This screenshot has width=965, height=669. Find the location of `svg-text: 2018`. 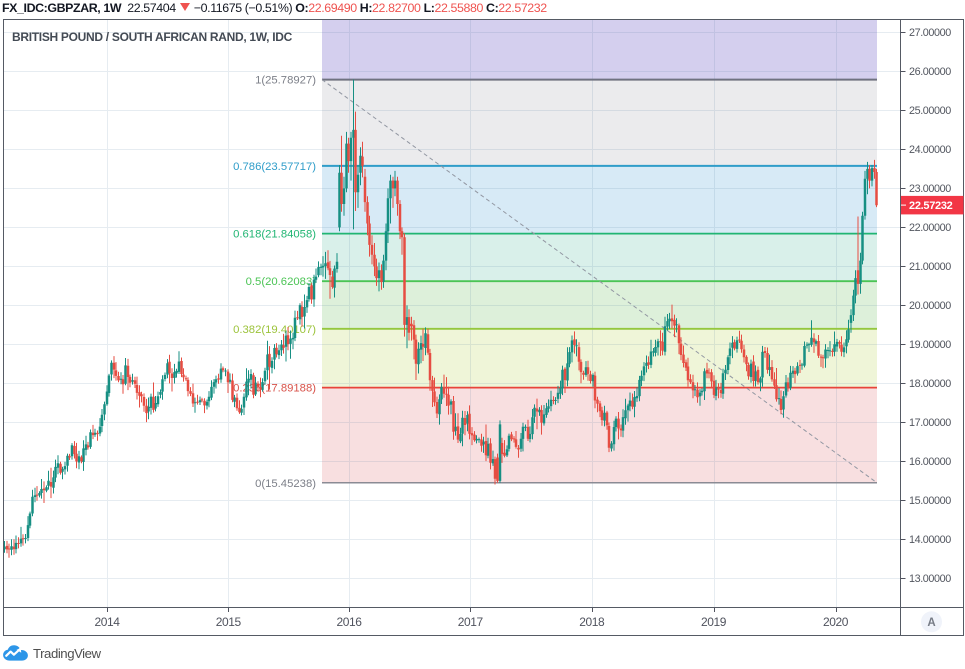

svg-text: 2018 is located at coordinates (592, 622).